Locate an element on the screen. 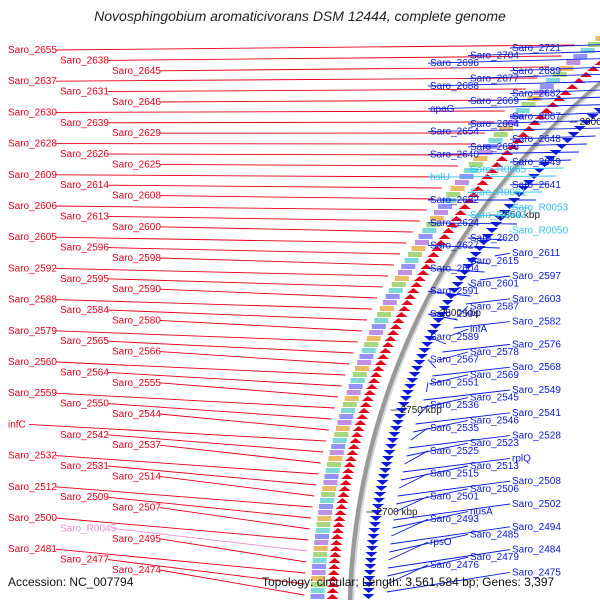  left-gene-label: Saro_2630 is located at coordinates (32, 112).